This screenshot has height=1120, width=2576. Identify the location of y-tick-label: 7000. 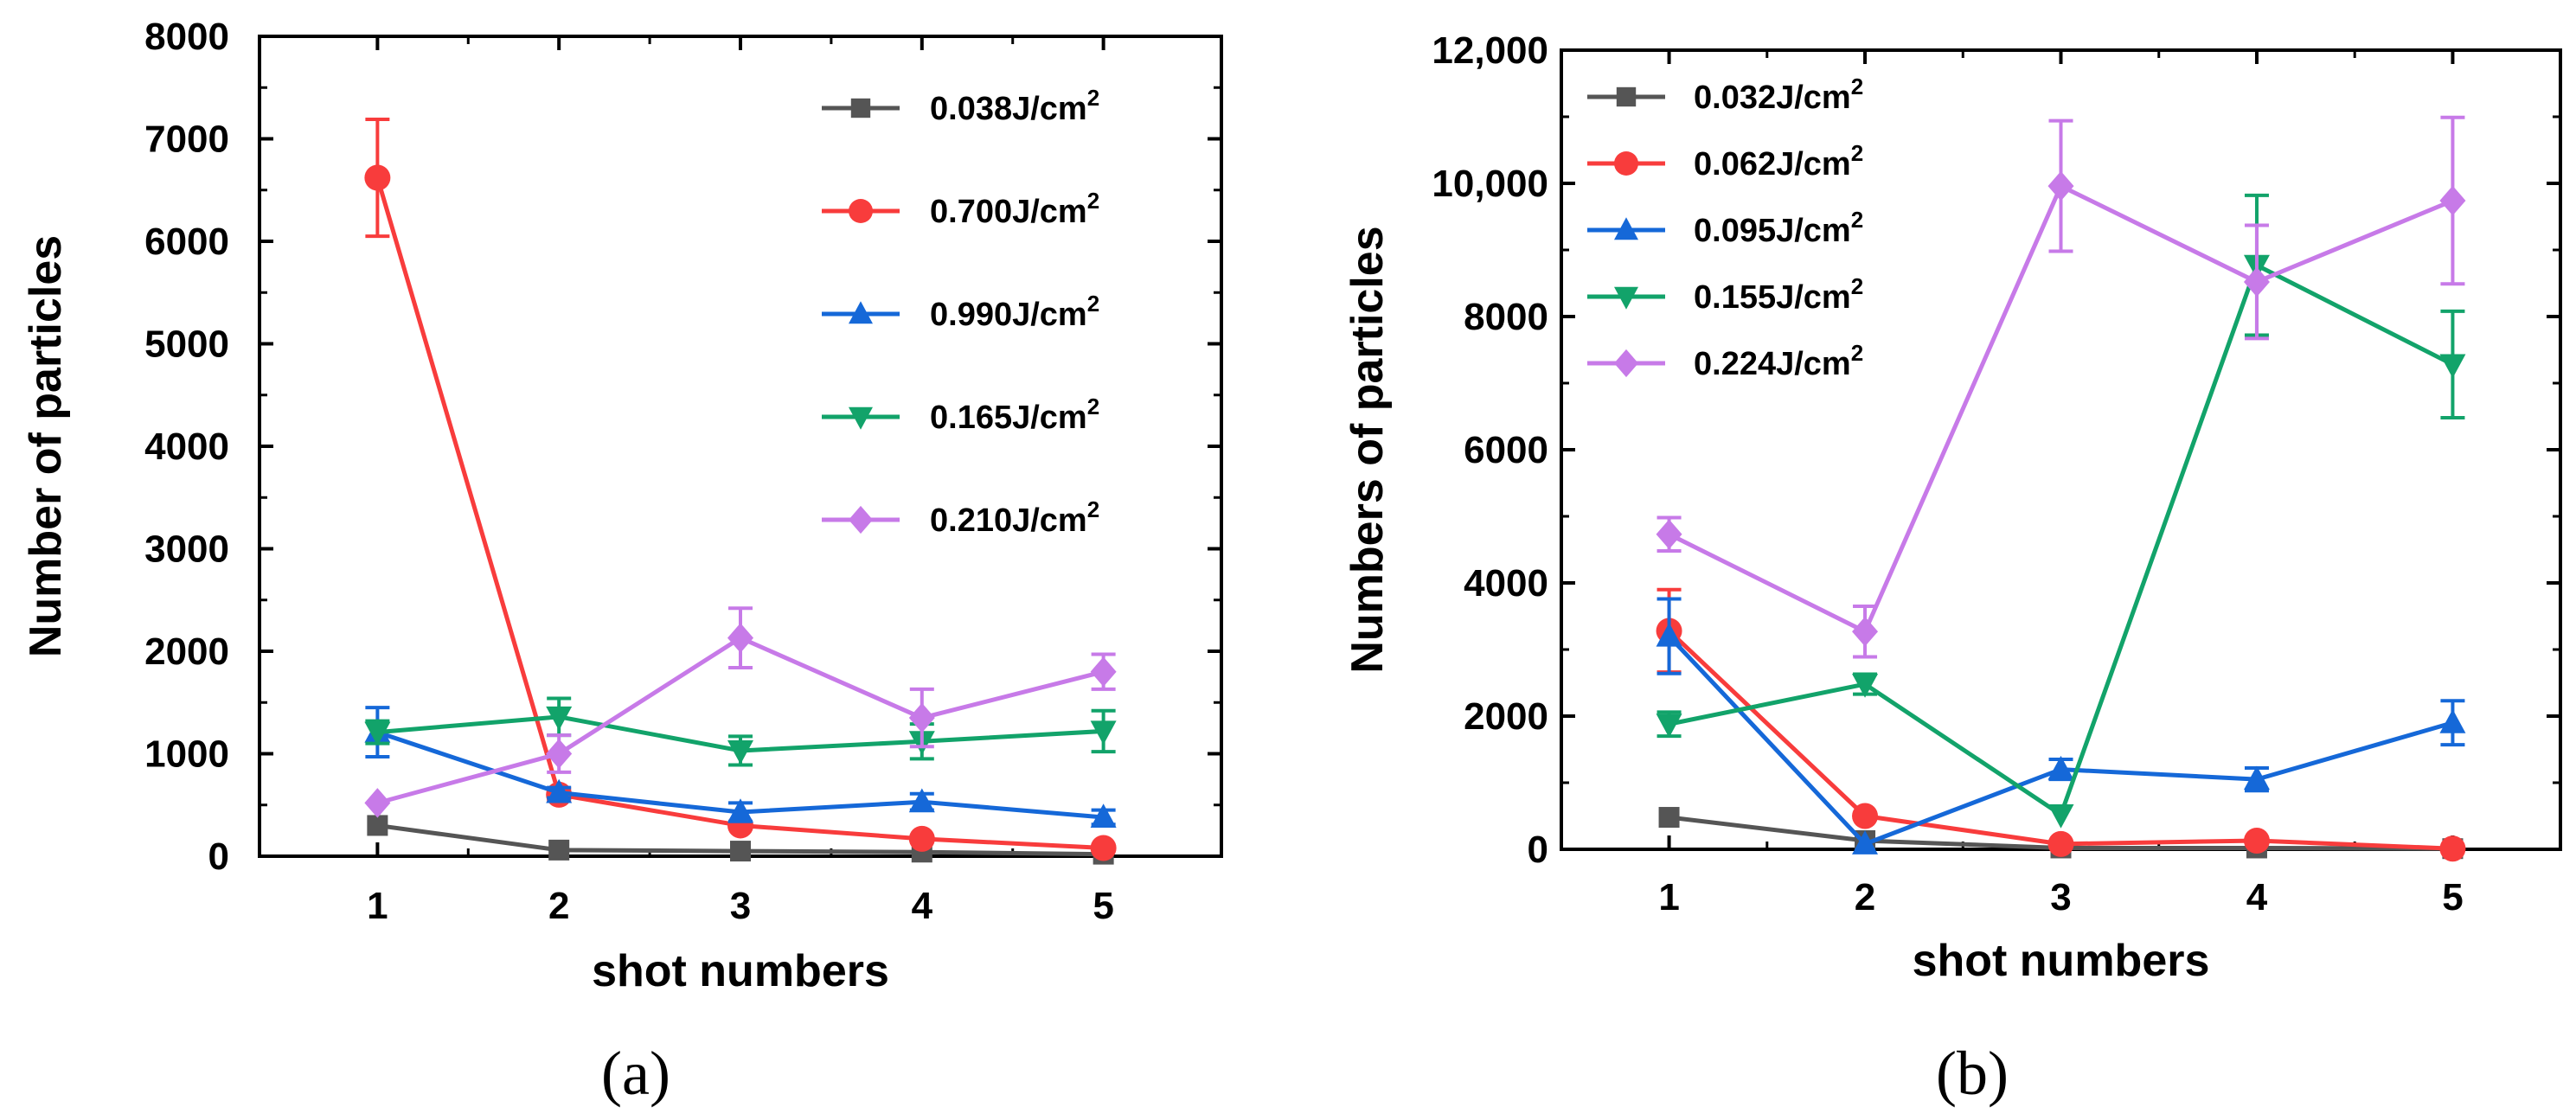
(186, 139).